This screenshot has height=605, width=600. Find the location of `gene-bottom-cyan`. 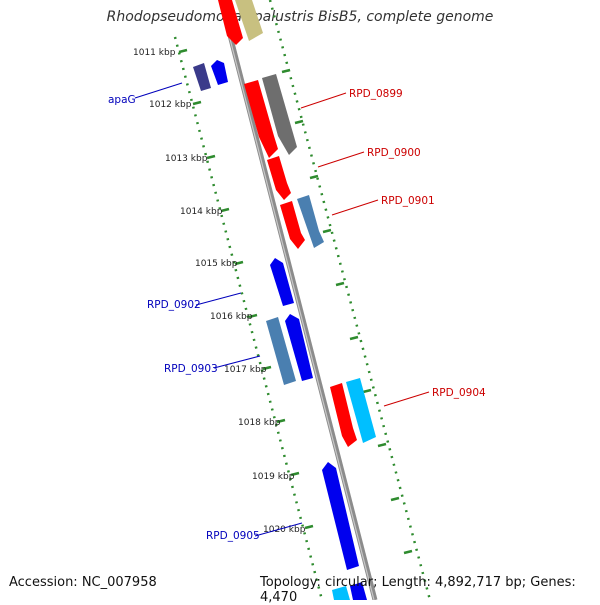

gene-bottom-cyan is located at coordinates (341, 593).